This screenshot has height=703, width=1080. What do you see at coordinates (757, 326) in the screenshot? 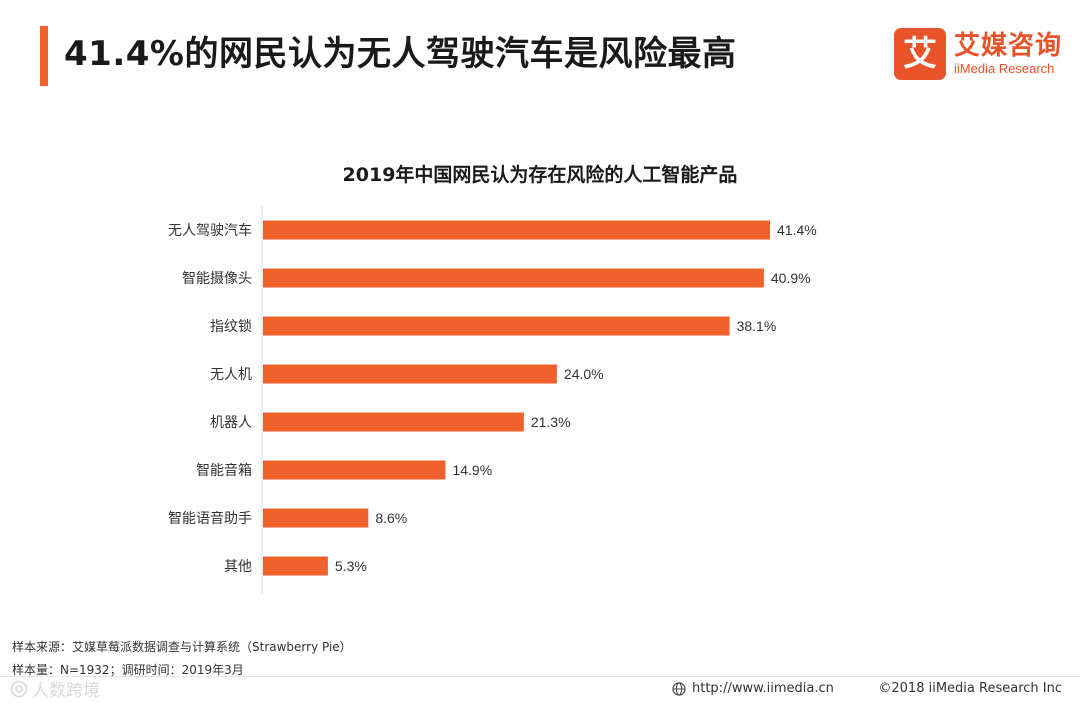
I see `value-label: 38.1%` at bounding box center [757, 326].